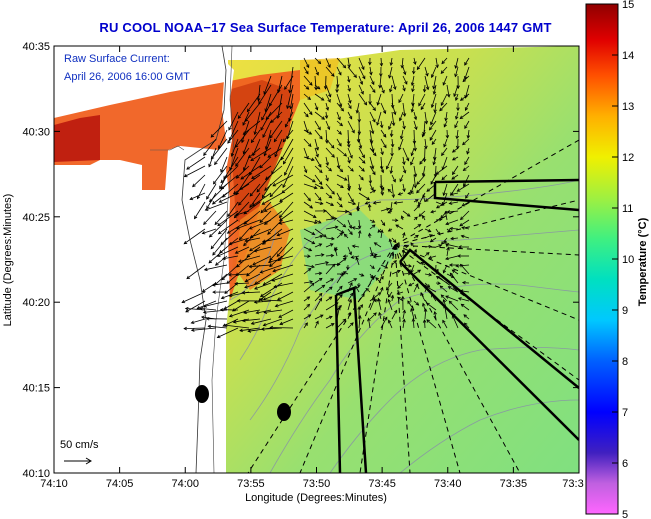  What do you see at coordinates (625, 514) in the screenshot?
I see `colorbar-tick-label: 5` at bounding box center [625, 514].